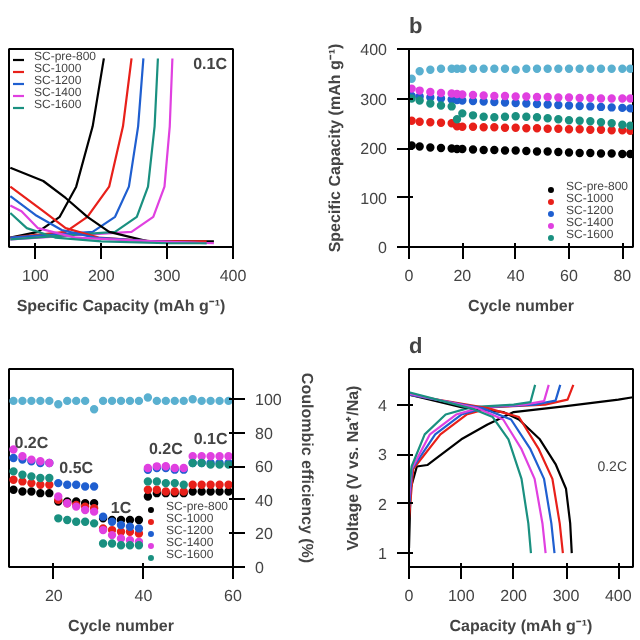  Describe the element at coordinates (416, 27) in the screenshot. I see `chart-title: b` at that location.